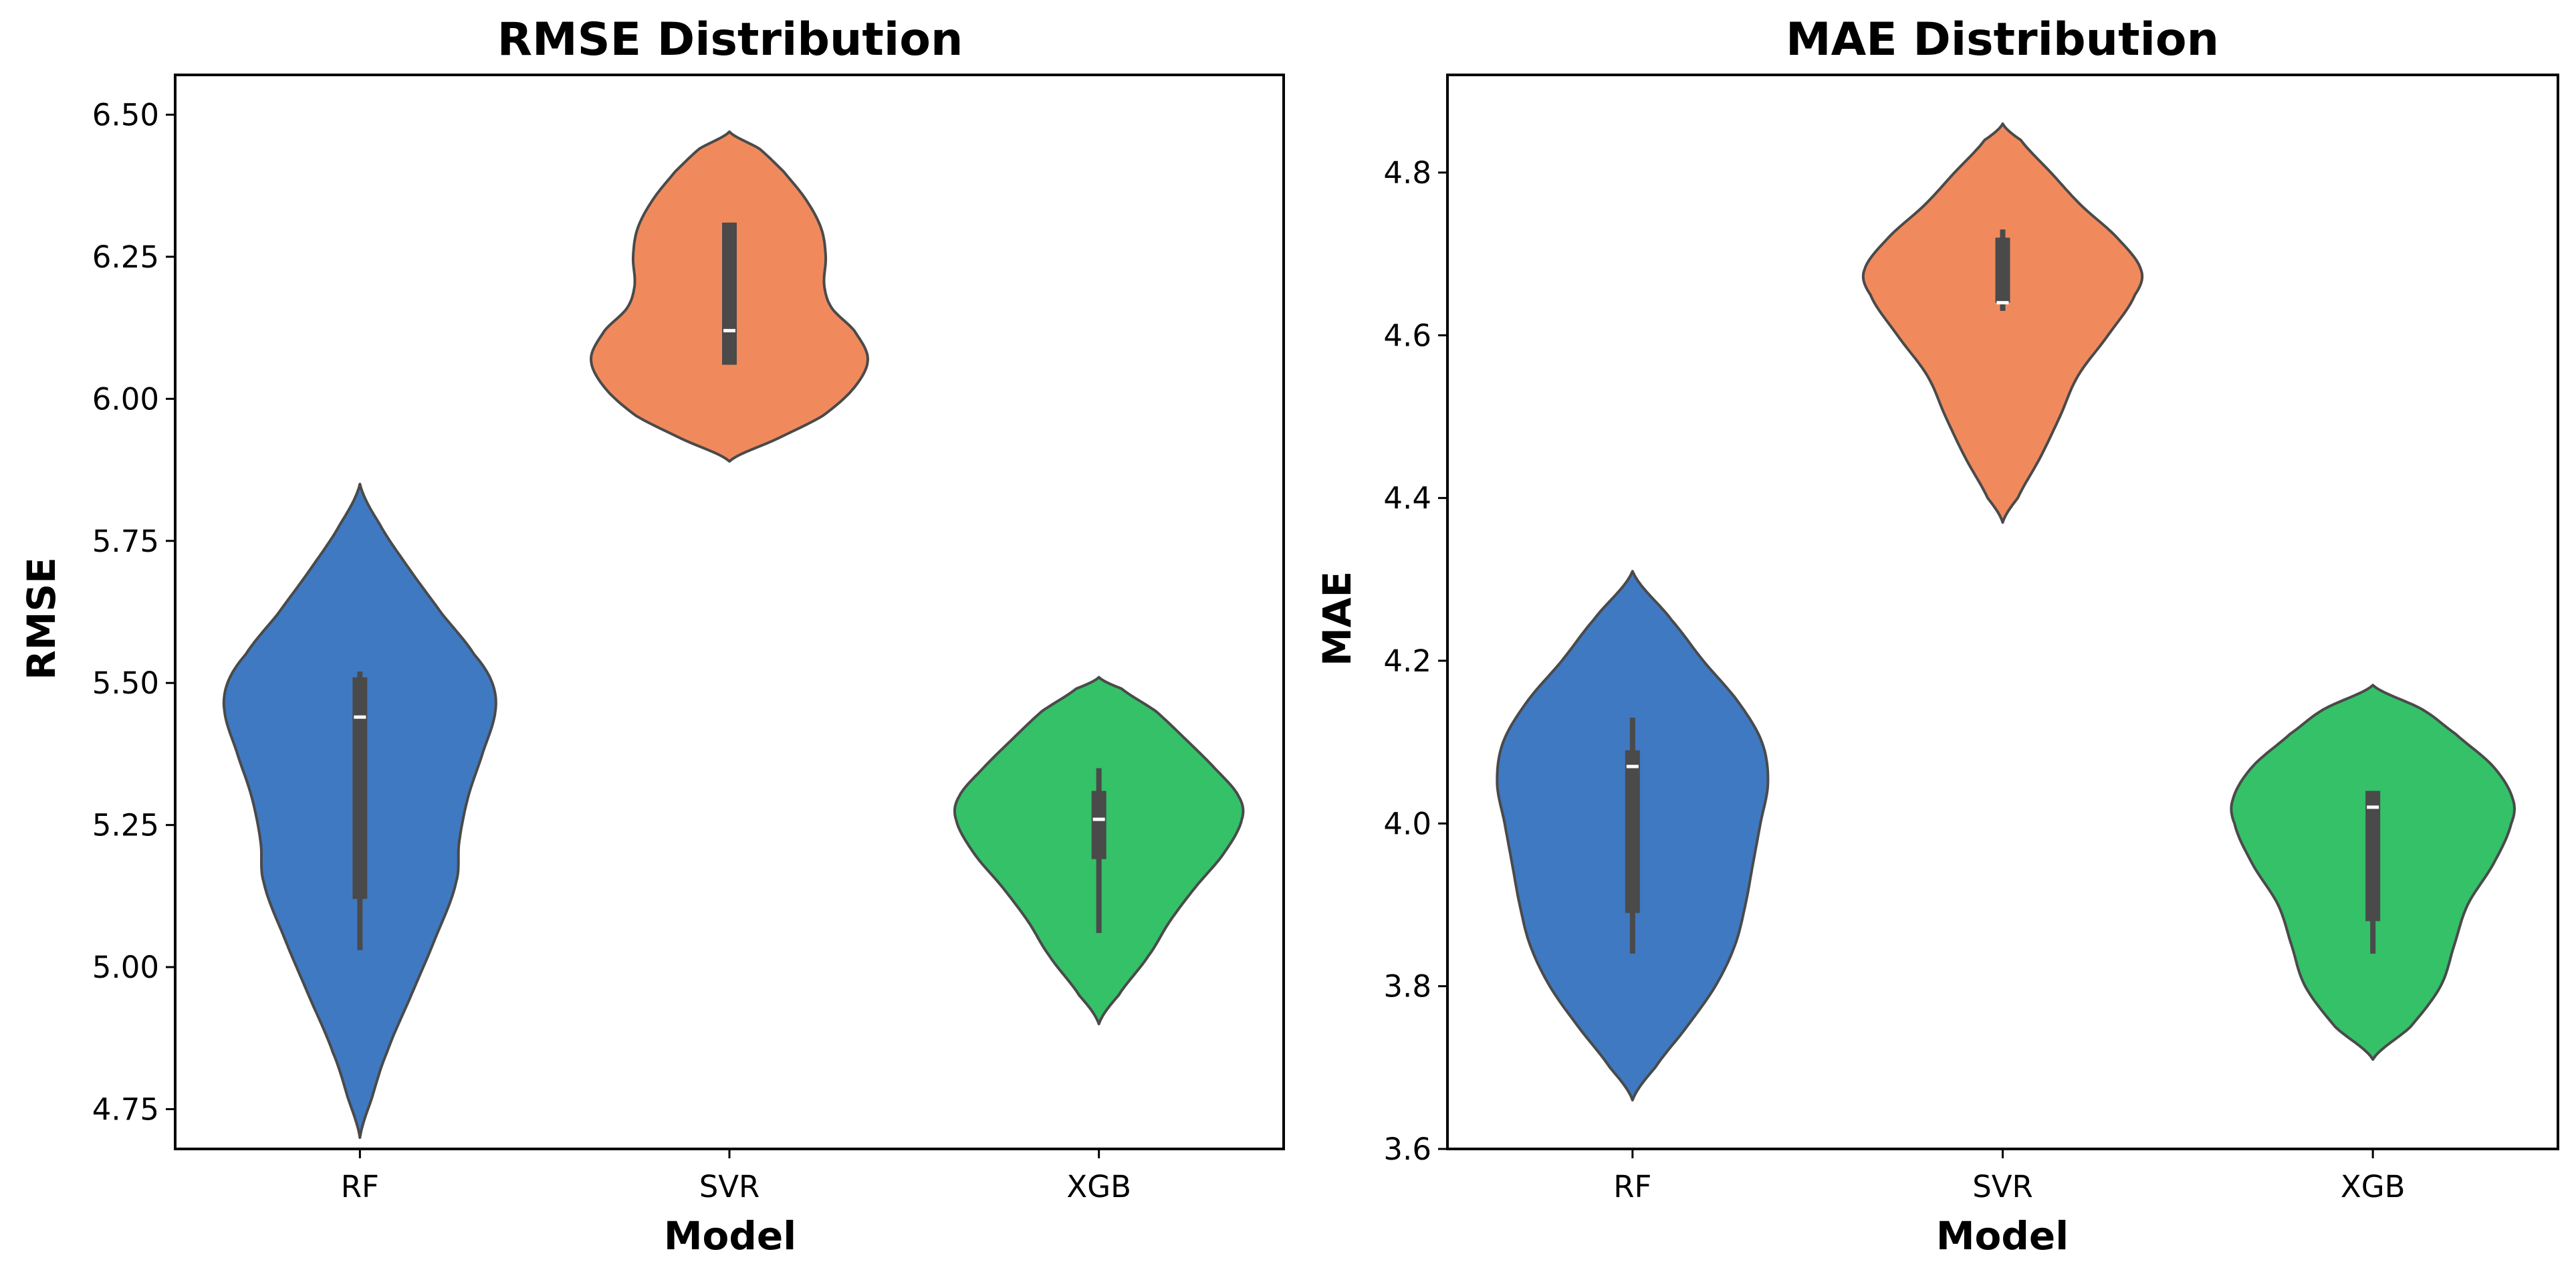 This screenshot has width=2576, height=1274. Describe the element at coordinates (125, 257) in the screenshot. I see `y-tick-label: 6.25` at that location.